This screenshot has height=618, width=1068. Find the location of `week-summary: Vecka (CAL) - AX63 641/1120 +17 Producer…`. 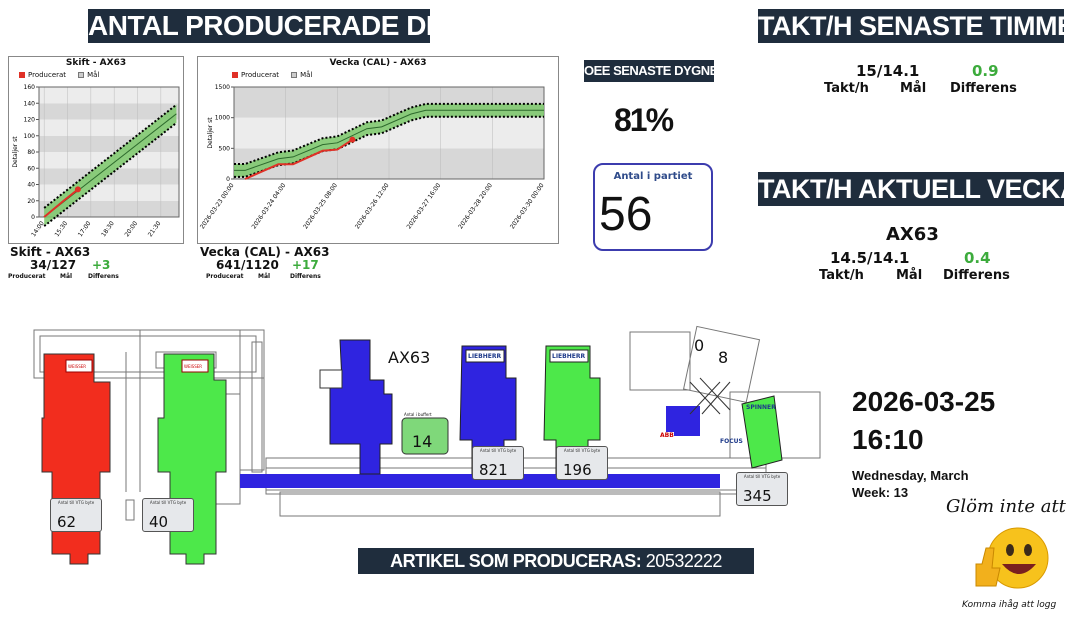

week-summary: Vecka (CAL) - AX63 641/1120 +17 Producer… is located at coordinates (288, 265).